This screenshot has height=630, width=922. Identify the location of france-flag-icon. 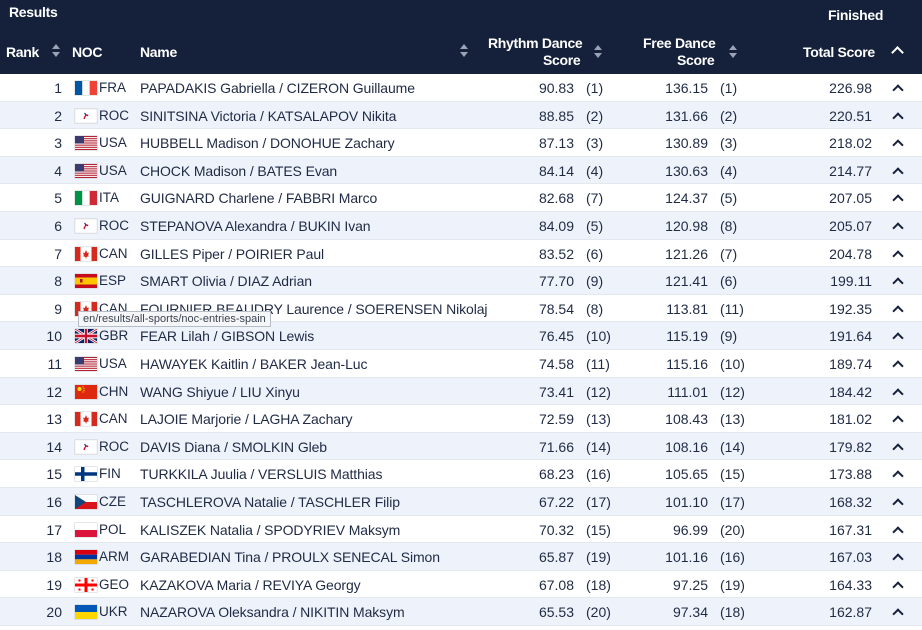
(86, 88).